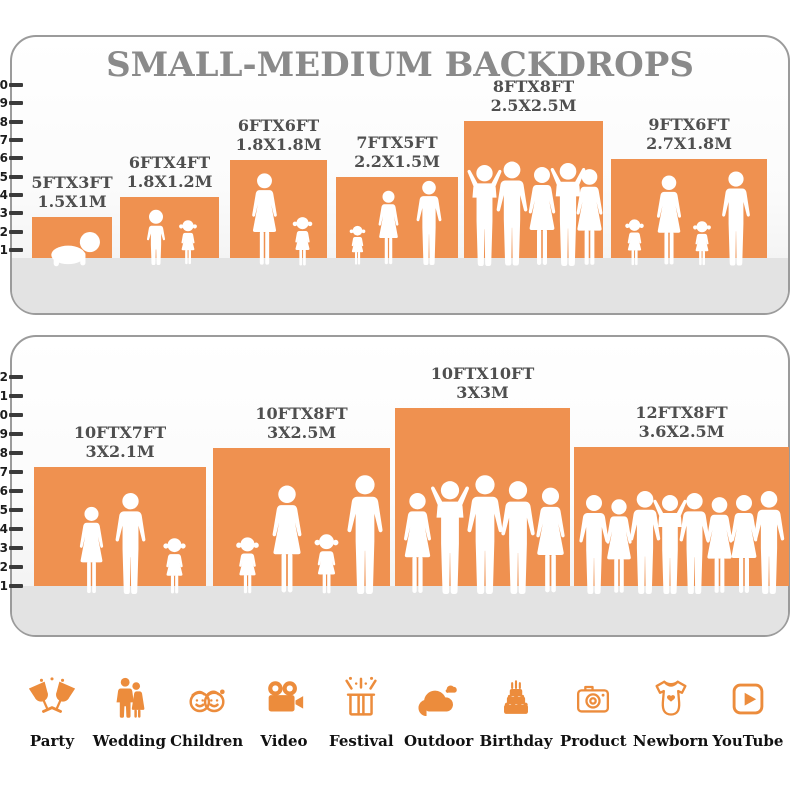  What do you see at coordinates (207, 741) in the screenshot?
I see `category-label: Children` at bounding box center [207, 741].